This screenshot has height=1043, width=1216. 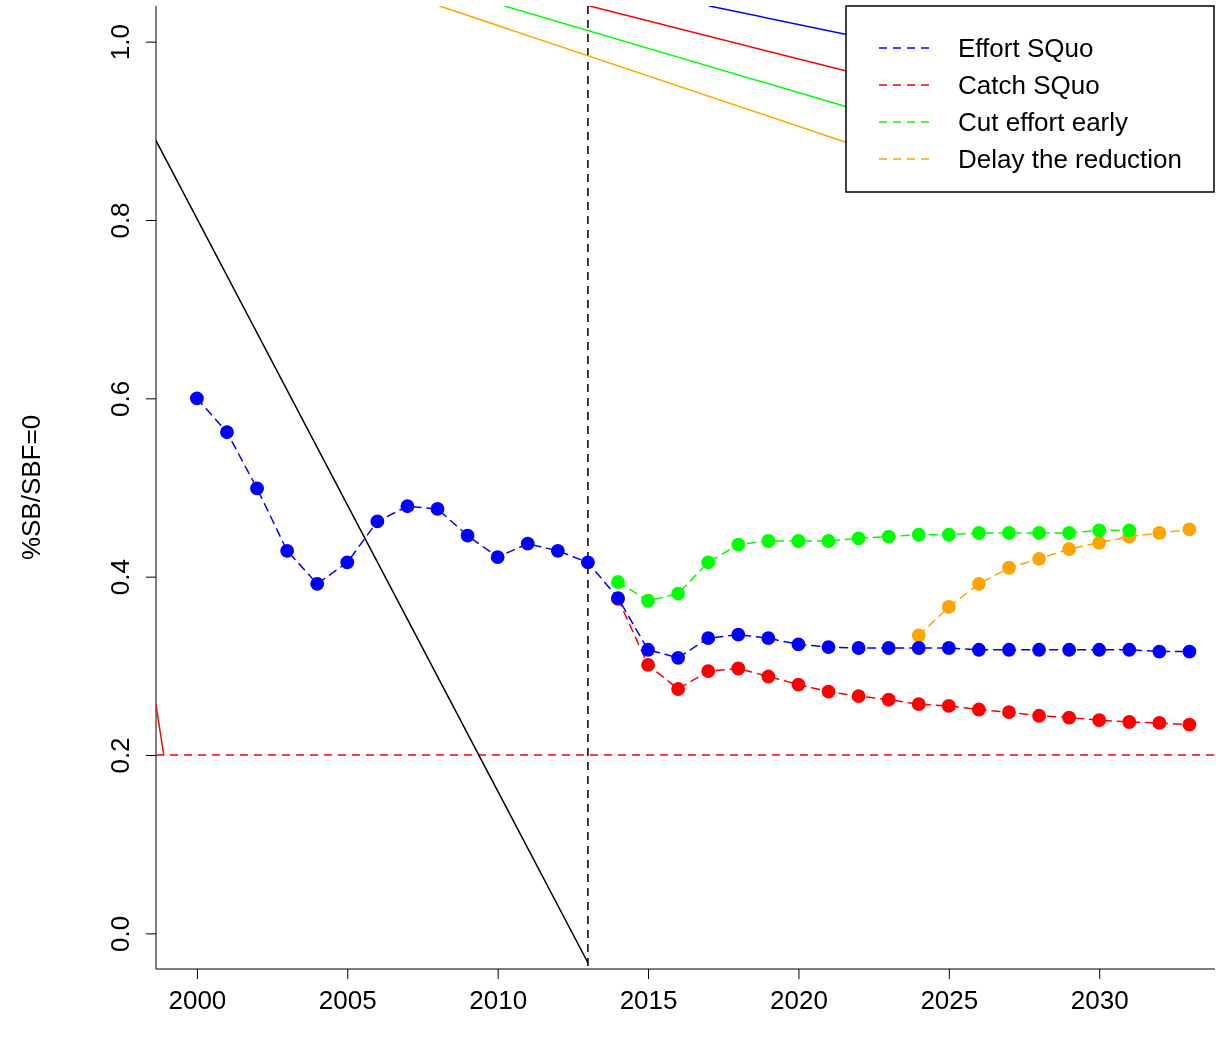 I want to click on x-tick-label: 2030, so click(x=1099, y=1000).